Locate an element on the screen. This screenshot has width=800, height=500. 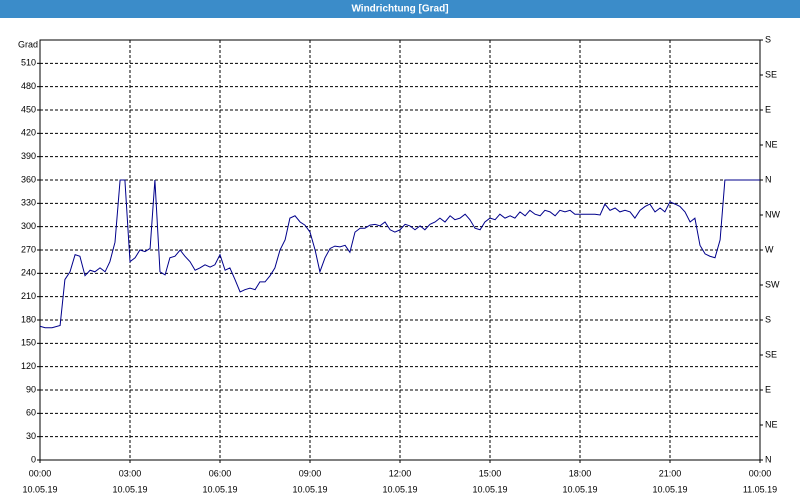
x-tick-label: 03:00 is located at coordinates (130, 473).